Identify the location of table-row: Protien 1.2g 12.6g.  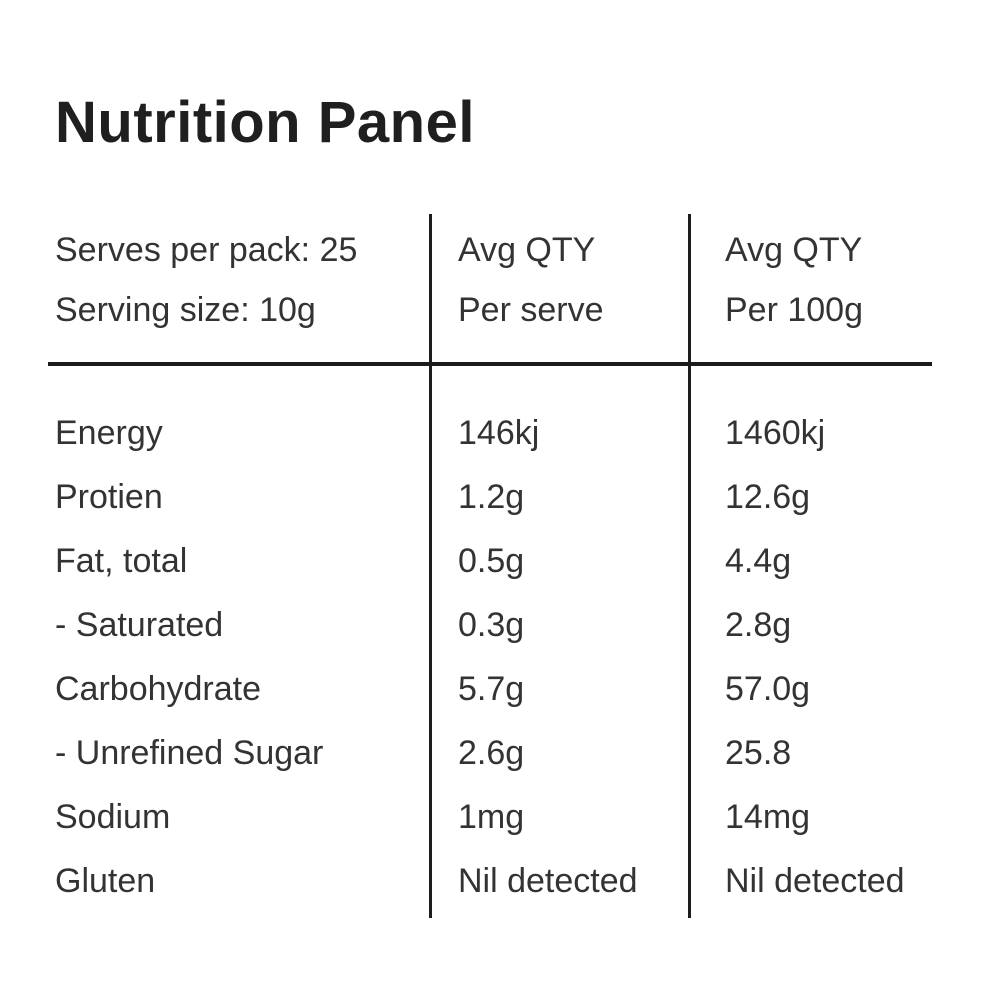
(490, 497).